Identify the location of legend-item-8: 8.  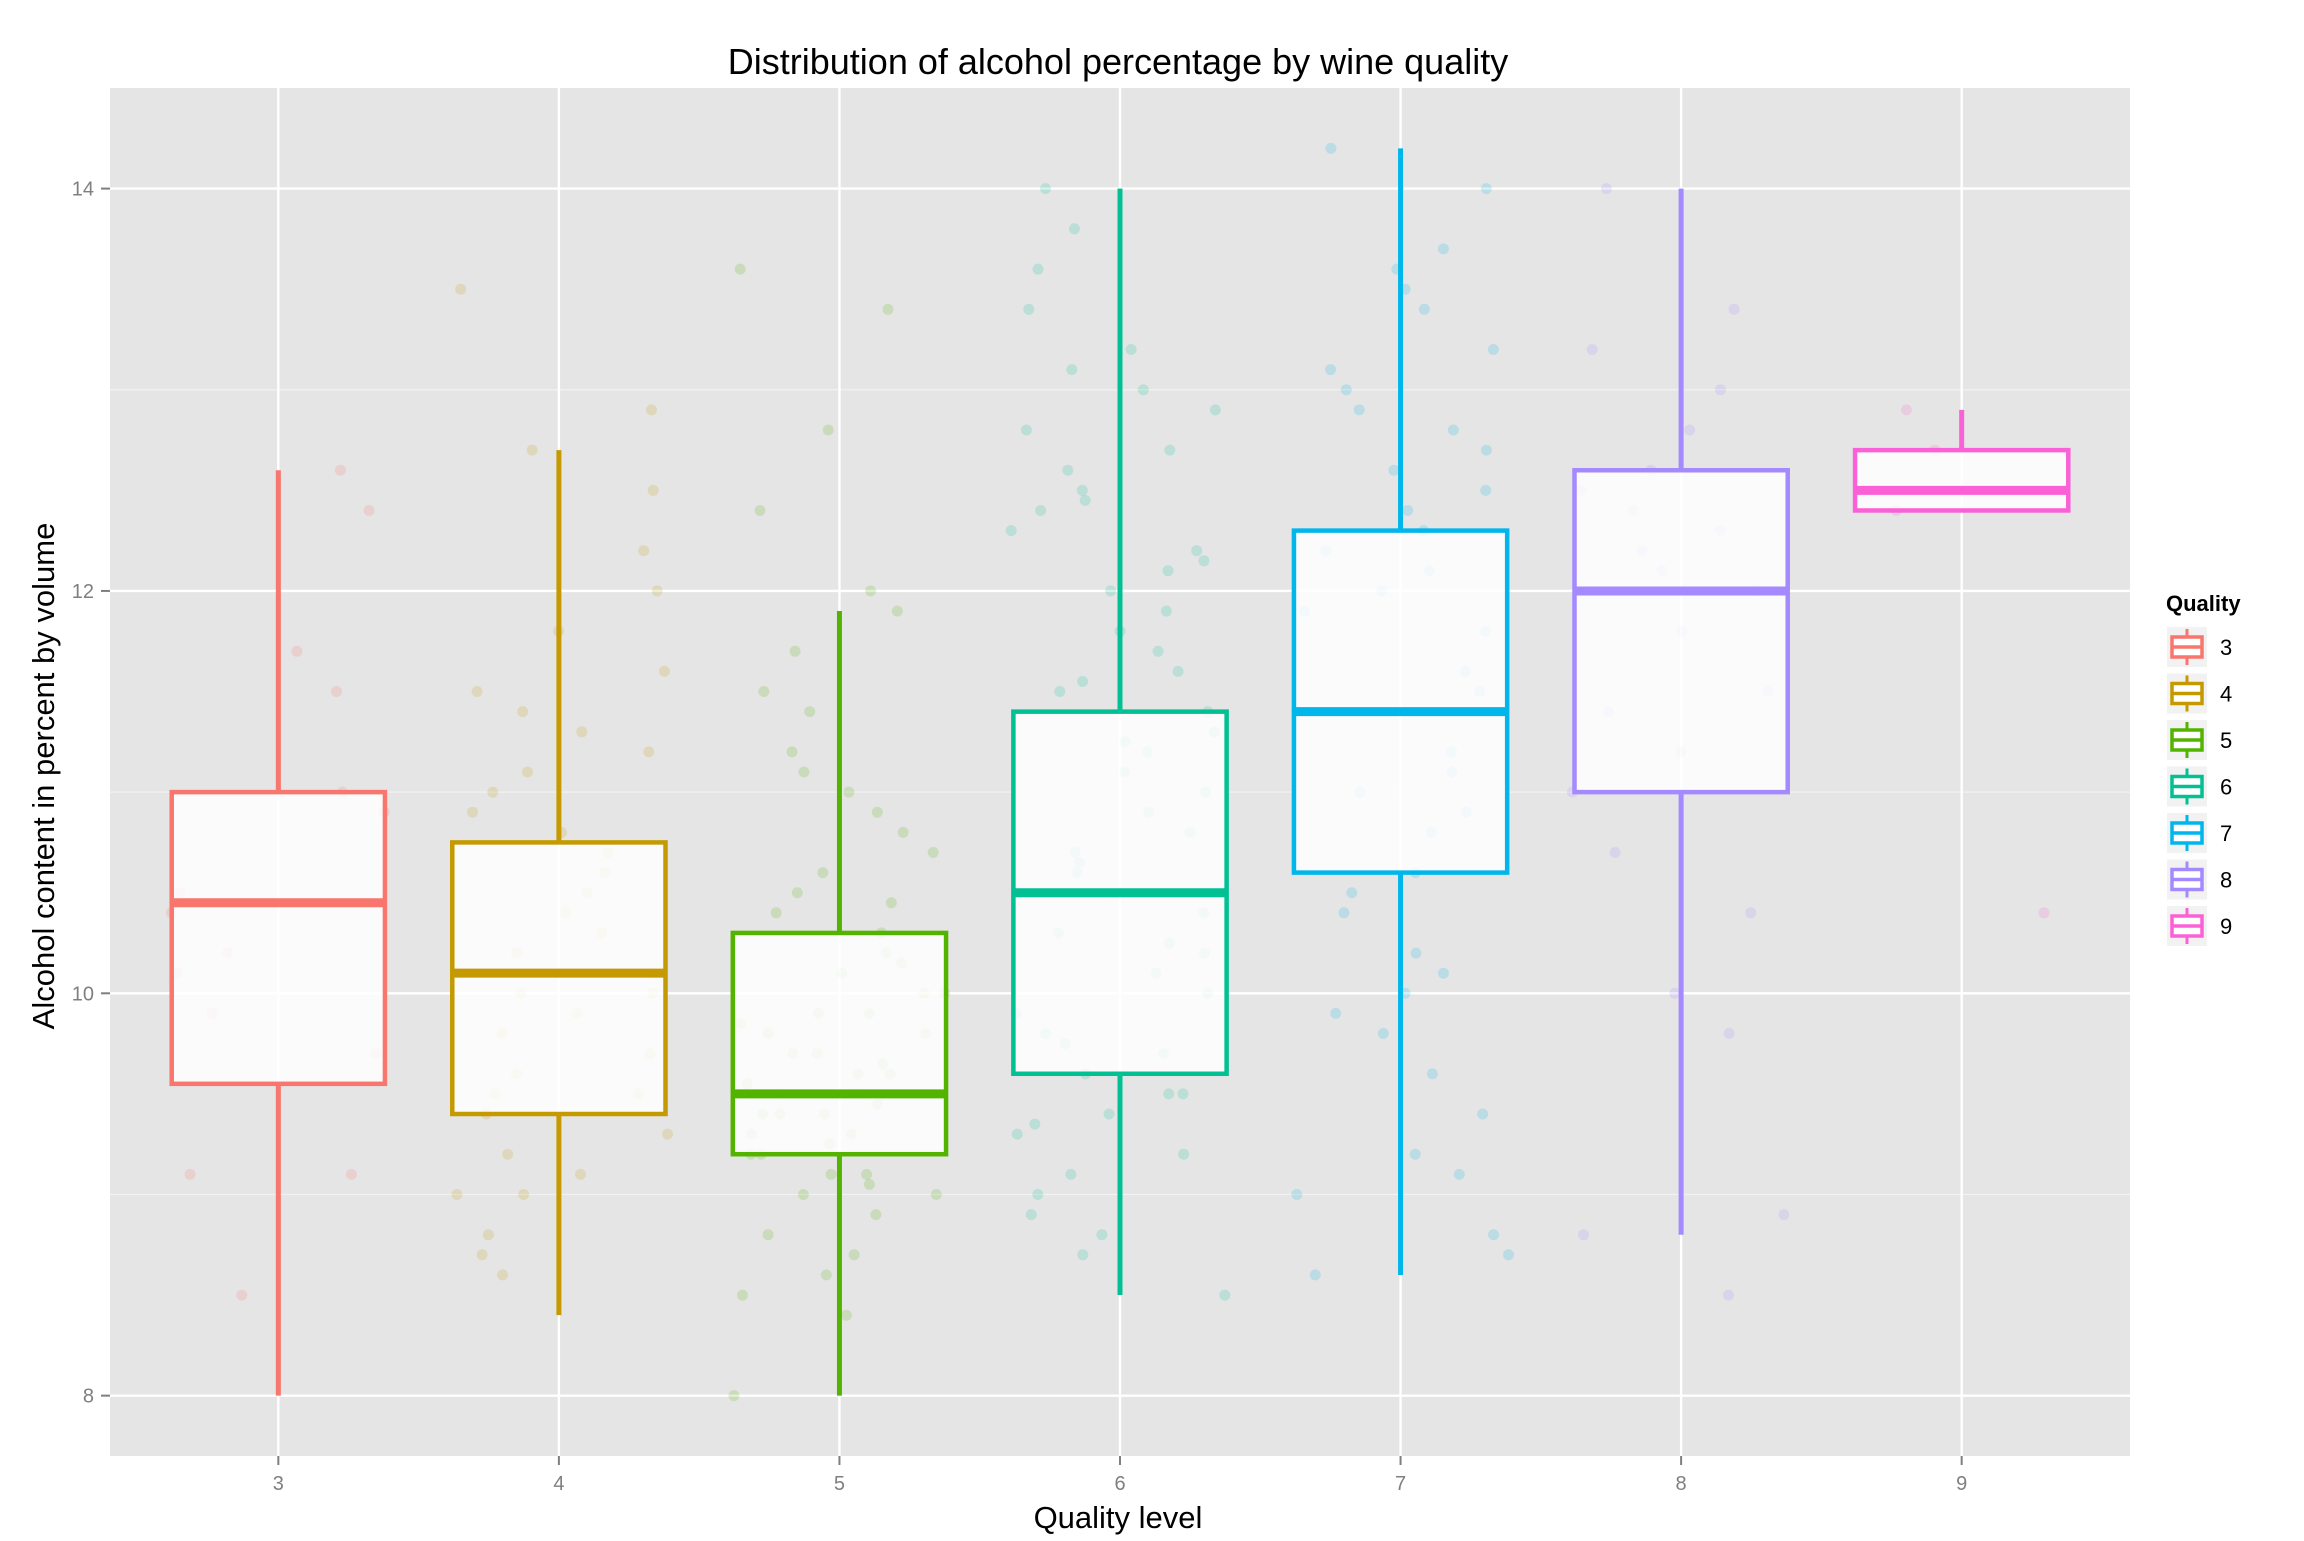
(2199, 879).